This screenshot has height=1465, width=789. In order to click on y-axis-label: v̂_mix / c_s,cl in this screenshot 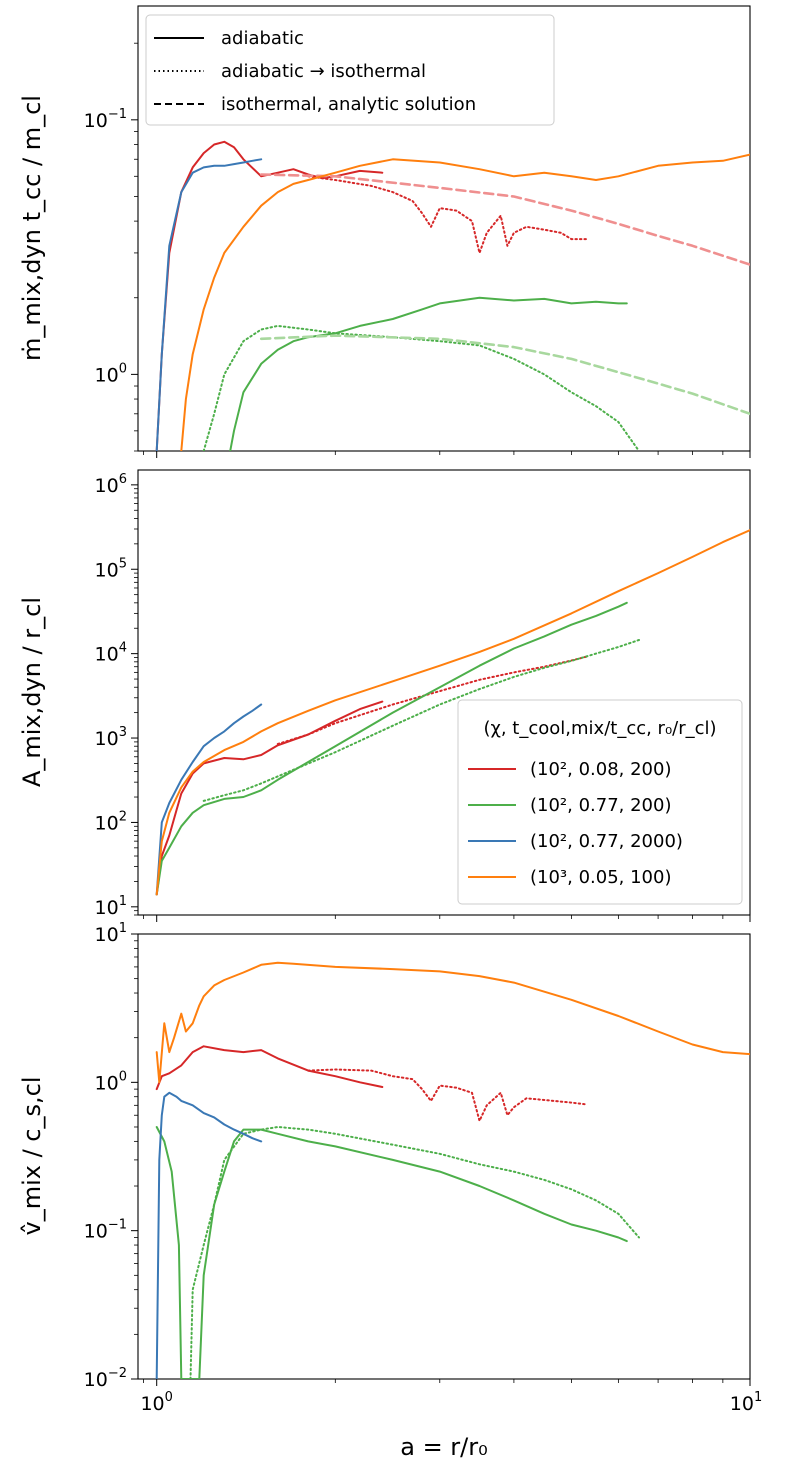, I will do `click(32, 1156)`.